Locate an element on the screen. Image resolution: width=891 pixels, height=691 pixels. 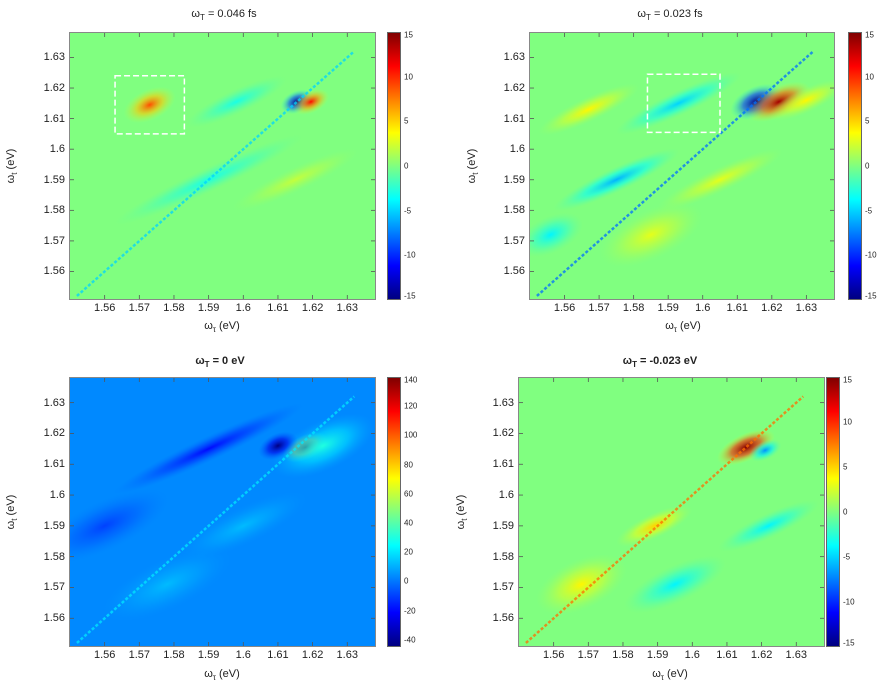
colorbar-tick-label: -20 is located at coordinates (410, 610).